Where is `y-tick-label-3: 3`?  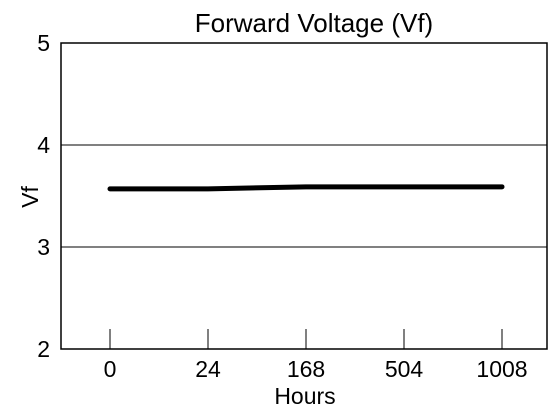 y-tick-label-3: 3 is located at coordinates (43, 247).